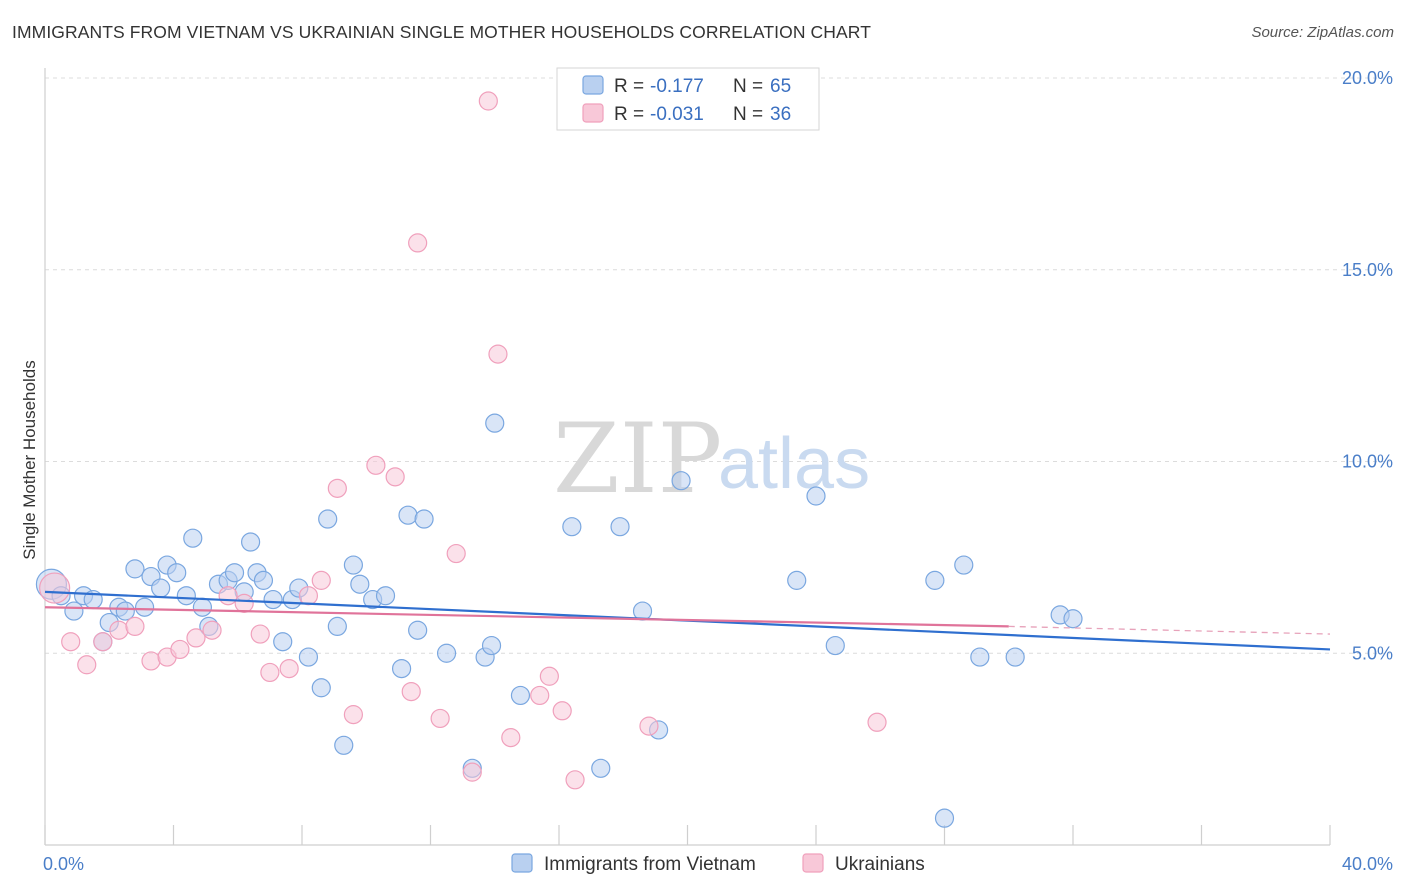  Describe the element at coordinates (1169, 630) in the screenshot. I see `ukrainian-trend-extension` at that location.